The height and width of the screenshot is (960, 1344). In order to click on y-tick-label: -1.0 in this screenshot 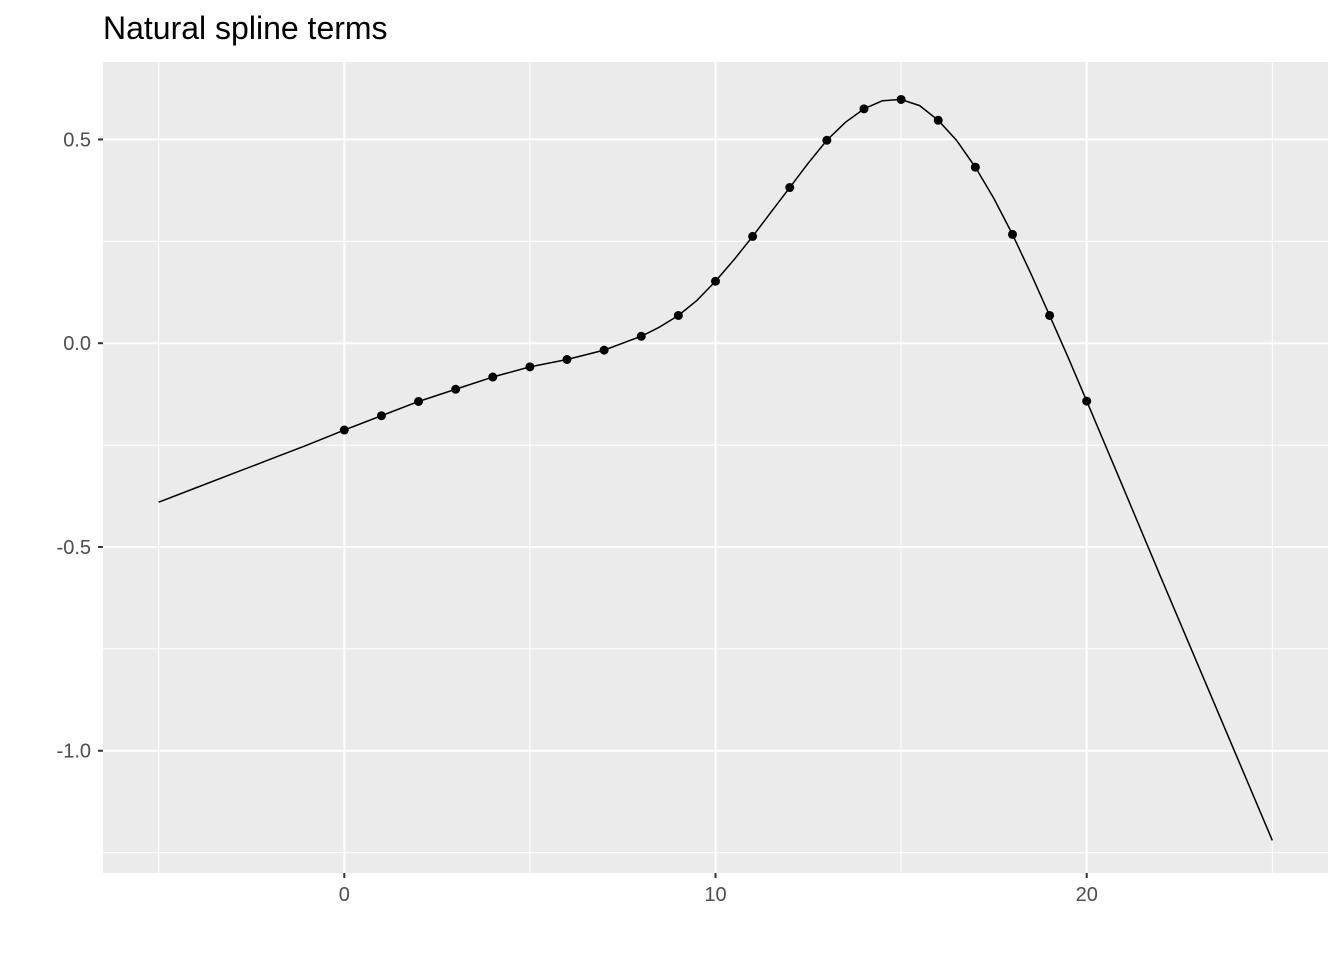, I will do `click(74, 752)`.